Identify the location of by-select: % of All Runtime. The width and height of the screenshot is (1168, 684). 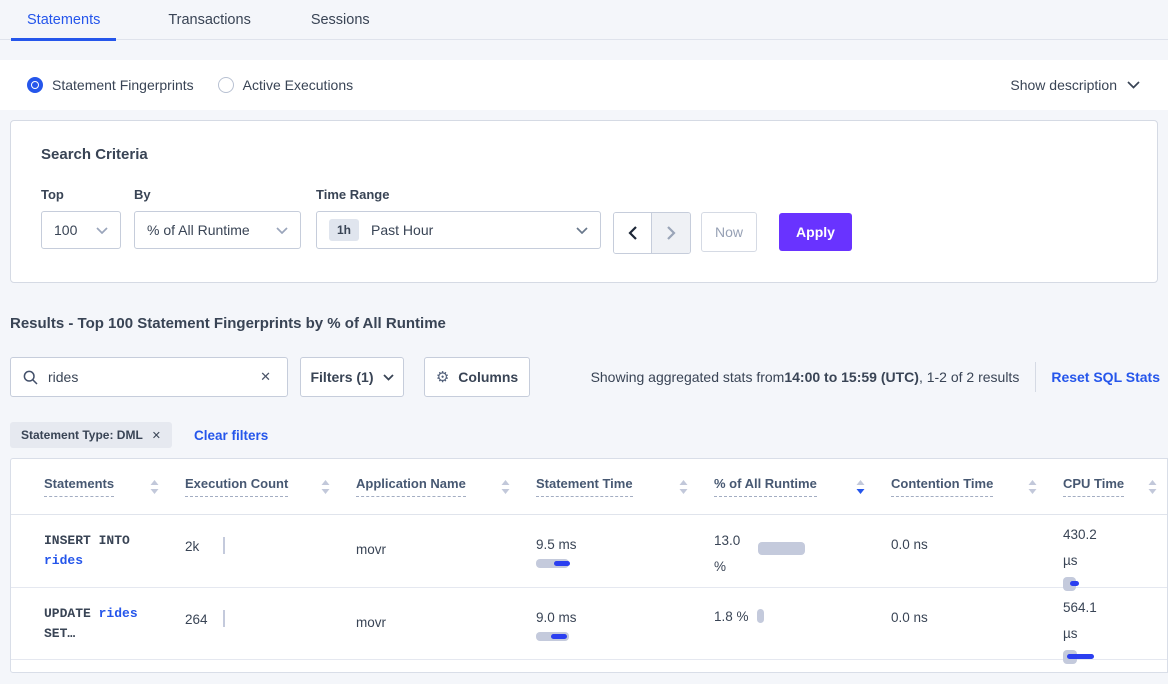
(217, 230).